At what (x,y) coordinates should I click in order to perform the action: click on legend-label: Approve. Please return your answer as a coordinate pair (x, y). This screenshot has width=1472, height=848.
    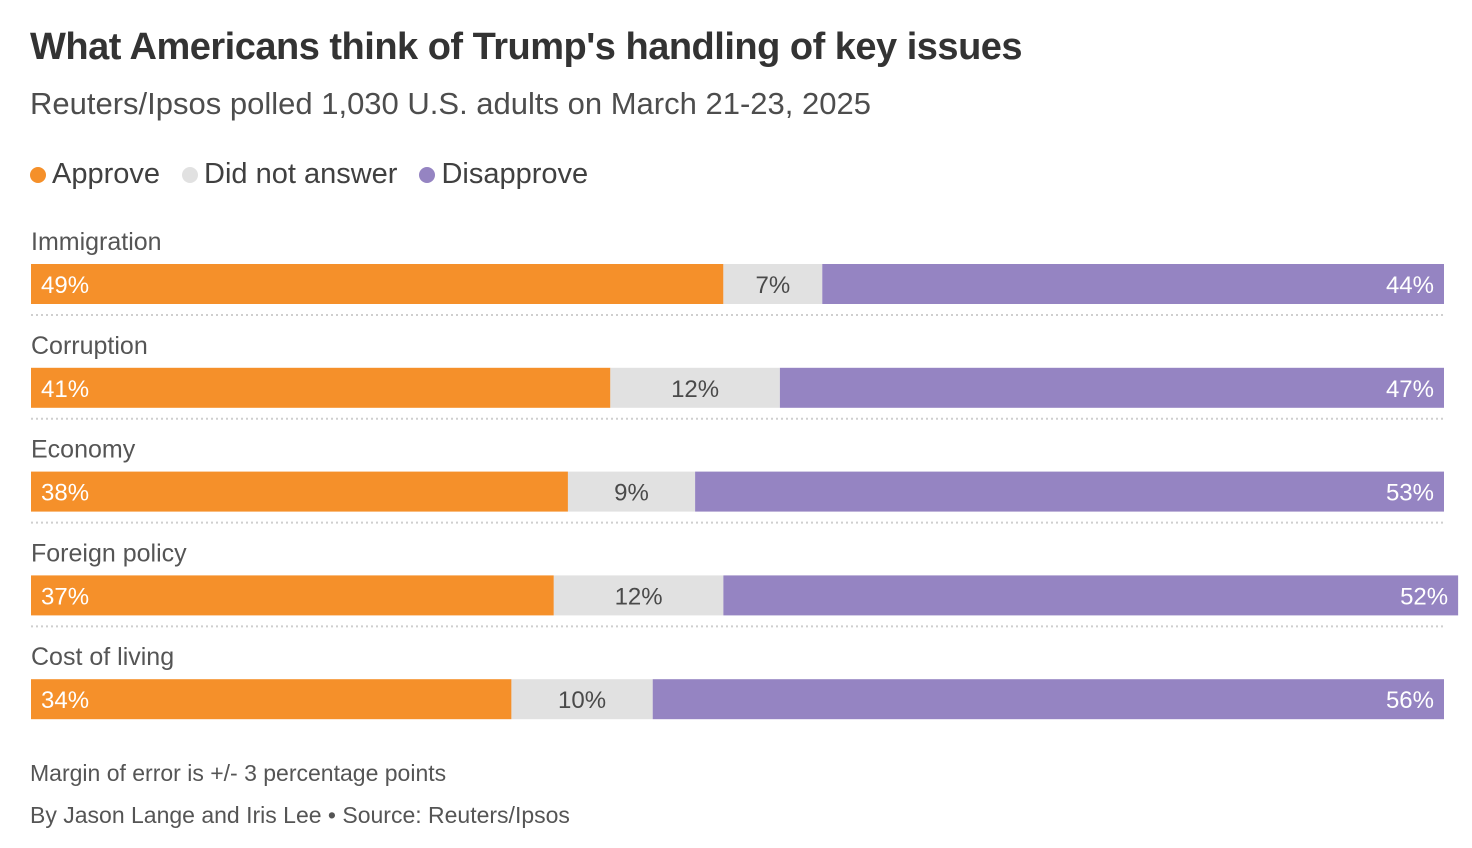
    Looking at the image, I should click on (106, 174).